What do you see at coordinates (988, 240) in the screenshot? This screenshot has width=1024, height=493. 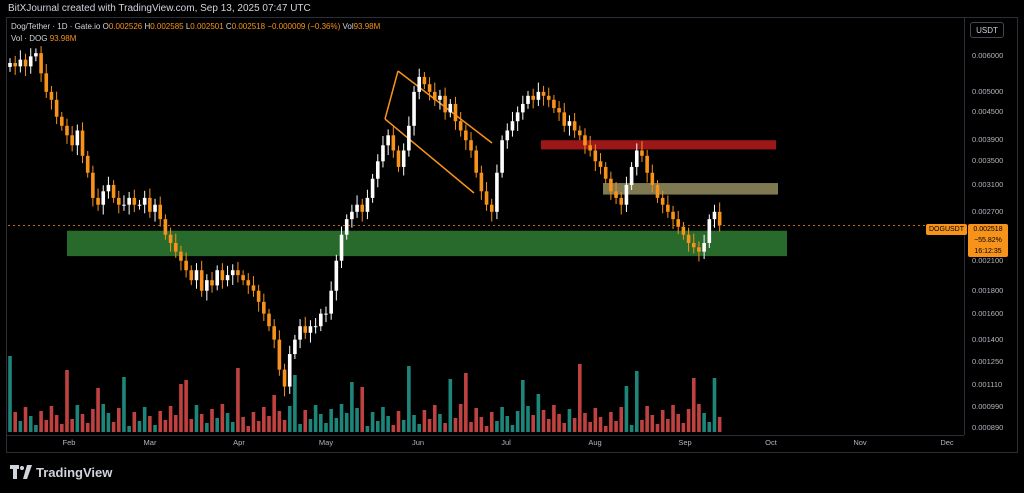 I see `last-price-tag: 0.002518 −55.82% 16:12:35` at bounding box center [988, 240].